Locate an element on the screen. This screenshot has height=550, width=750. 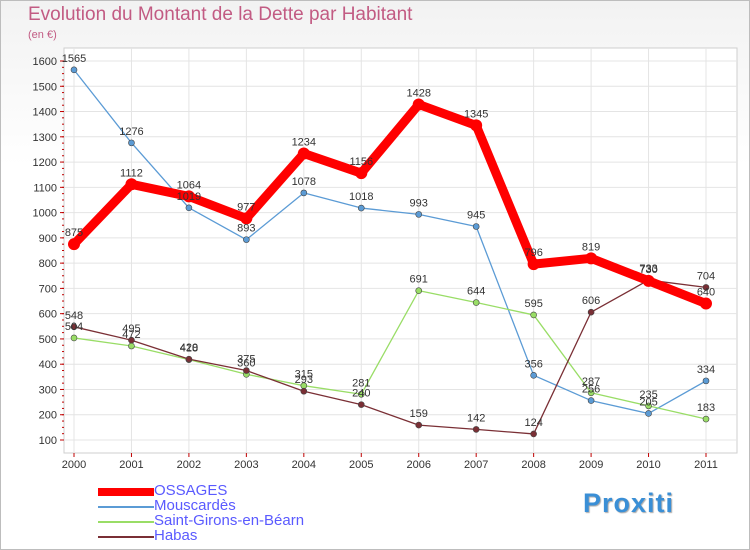
x-tick-label: 2008 is located at coordinates (533, 465).